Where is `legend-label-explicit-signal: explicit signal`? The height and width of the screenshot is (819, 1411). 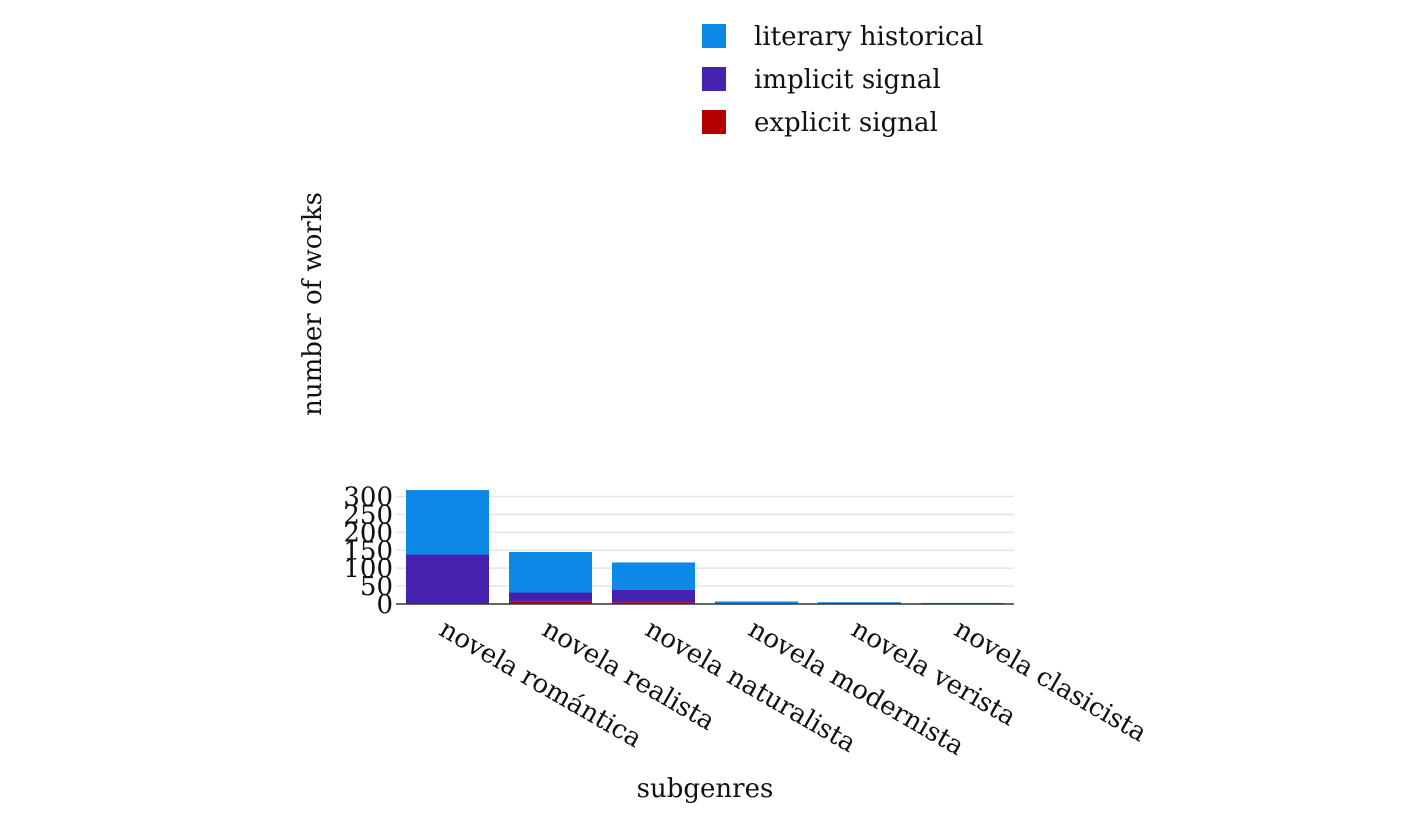
legend-label-explicit-signal: explicit signal is located at coordinates (846, 123).